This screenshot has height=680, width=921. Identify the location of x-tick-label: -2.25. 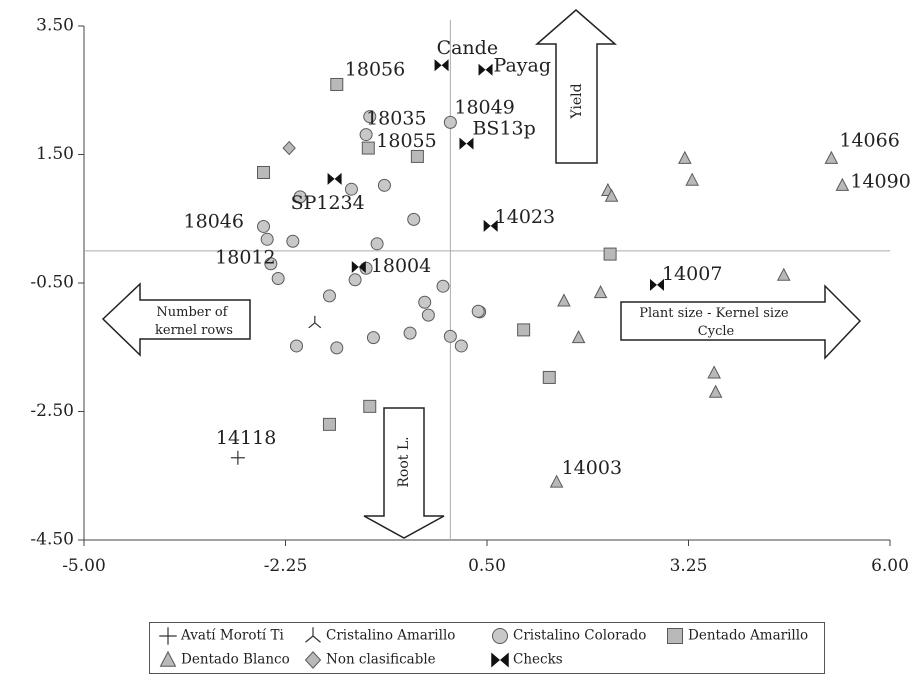
(286, 566).